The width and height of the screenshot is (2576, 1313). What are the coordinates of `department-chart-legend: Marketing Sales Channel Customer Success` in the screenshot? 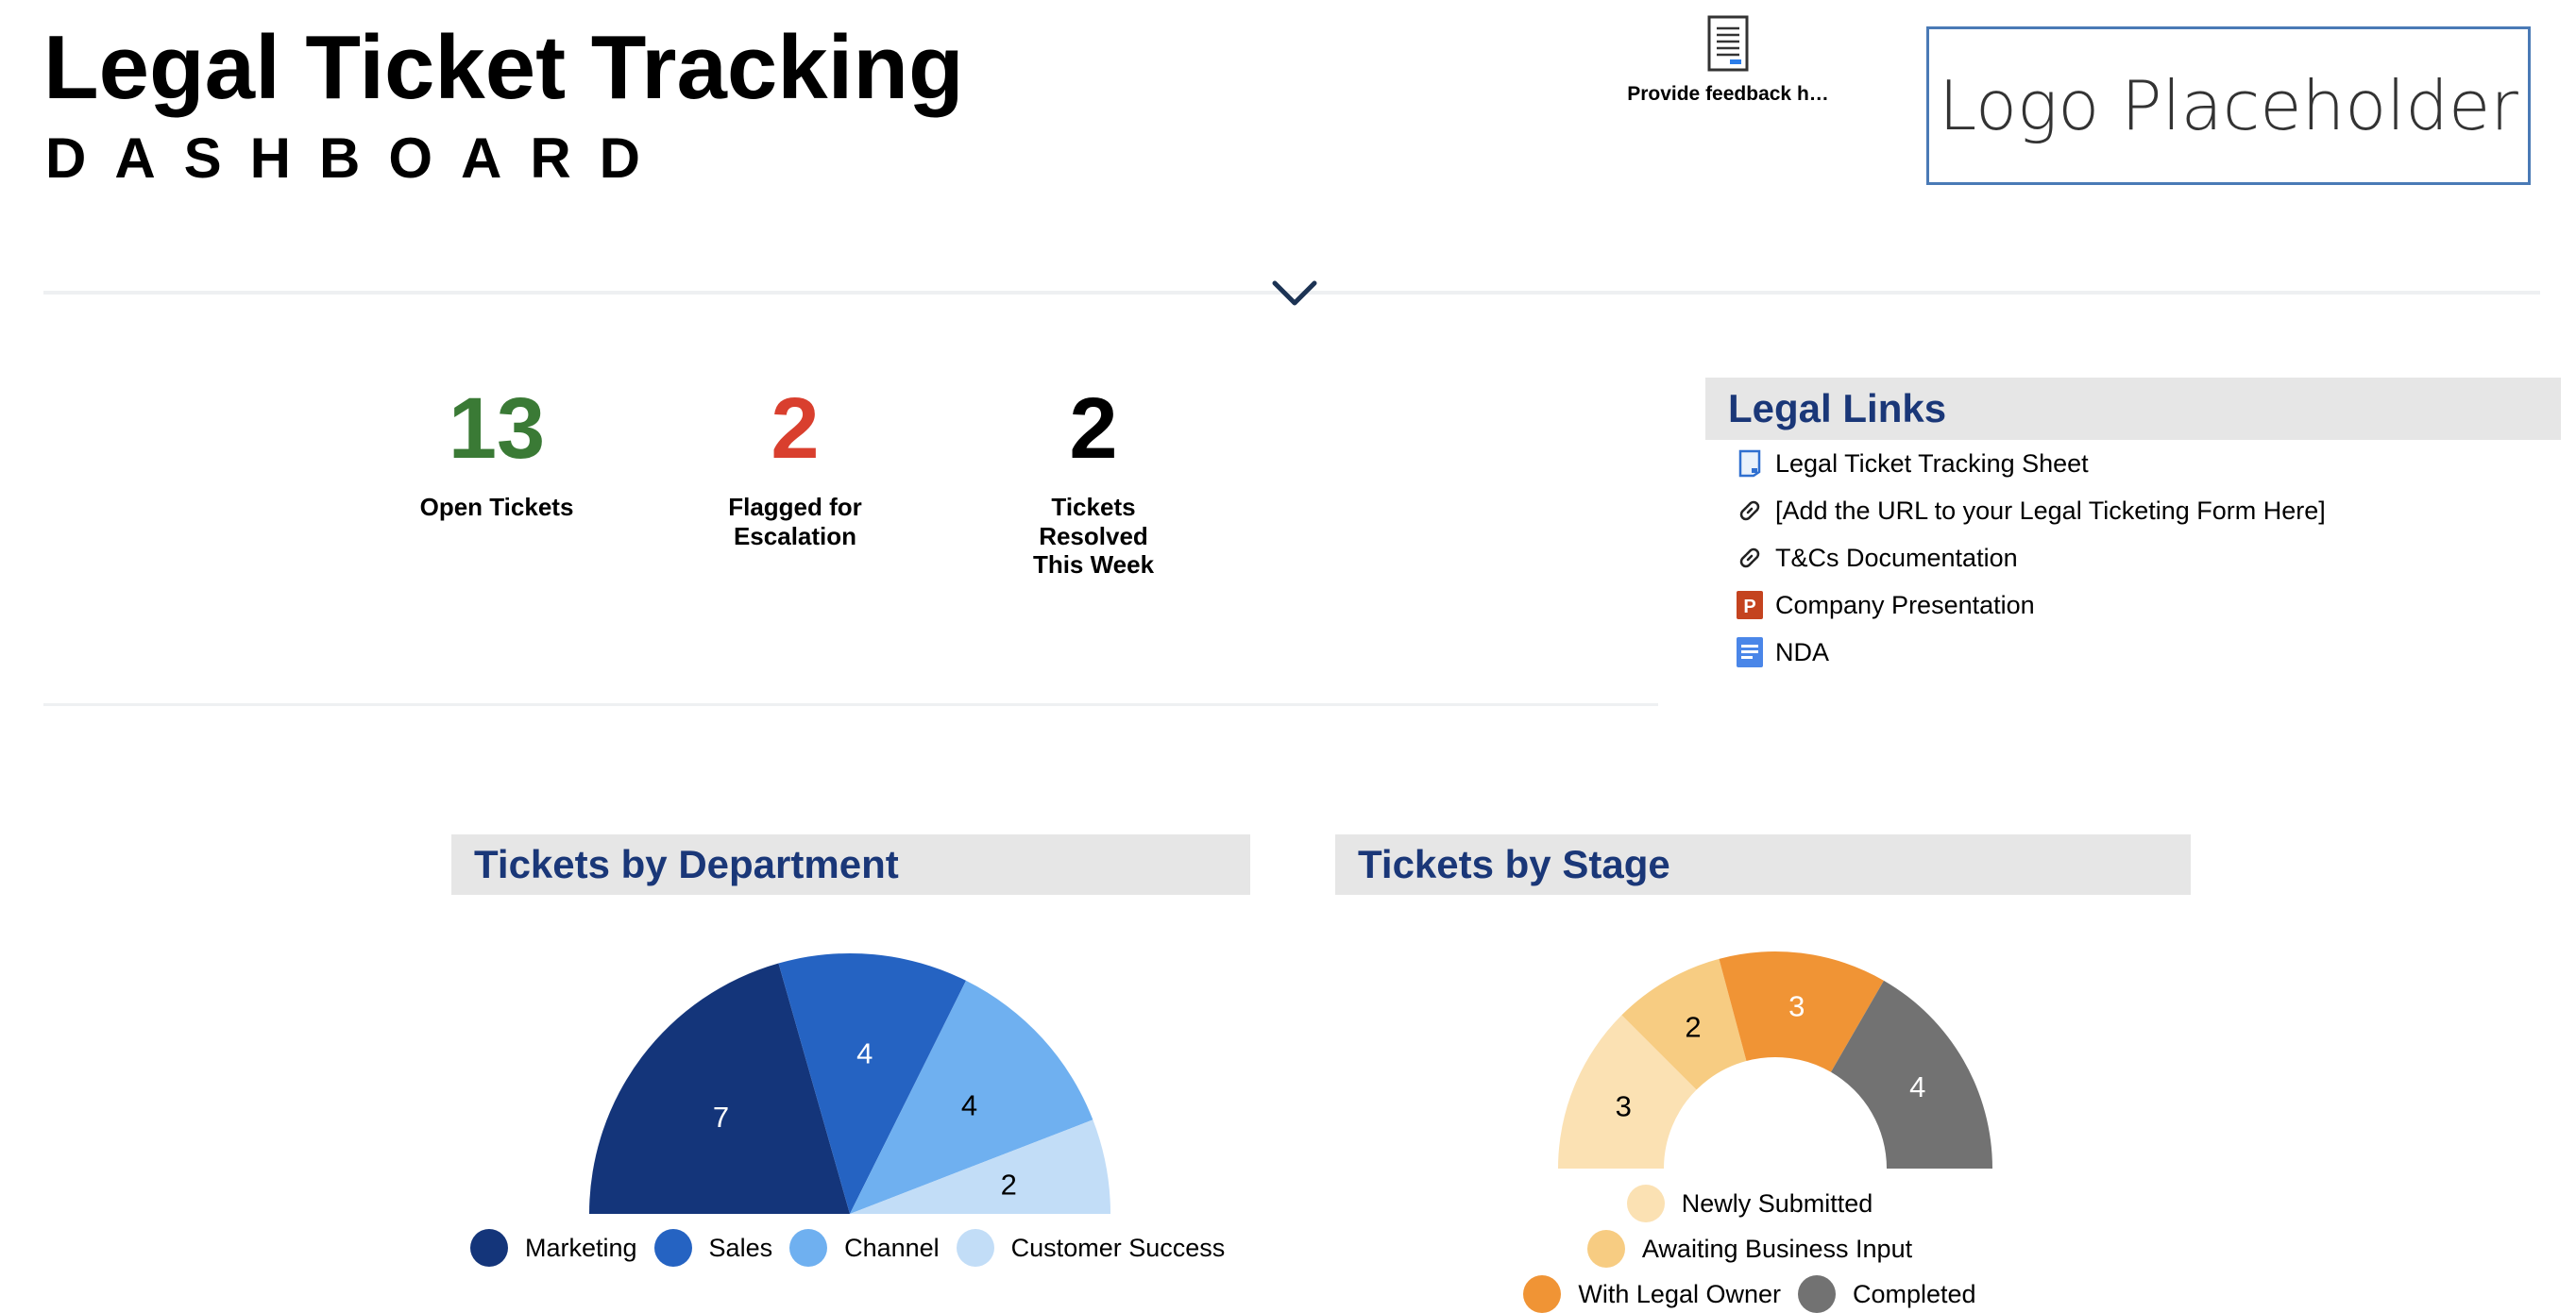 It's located at (856, 1248).